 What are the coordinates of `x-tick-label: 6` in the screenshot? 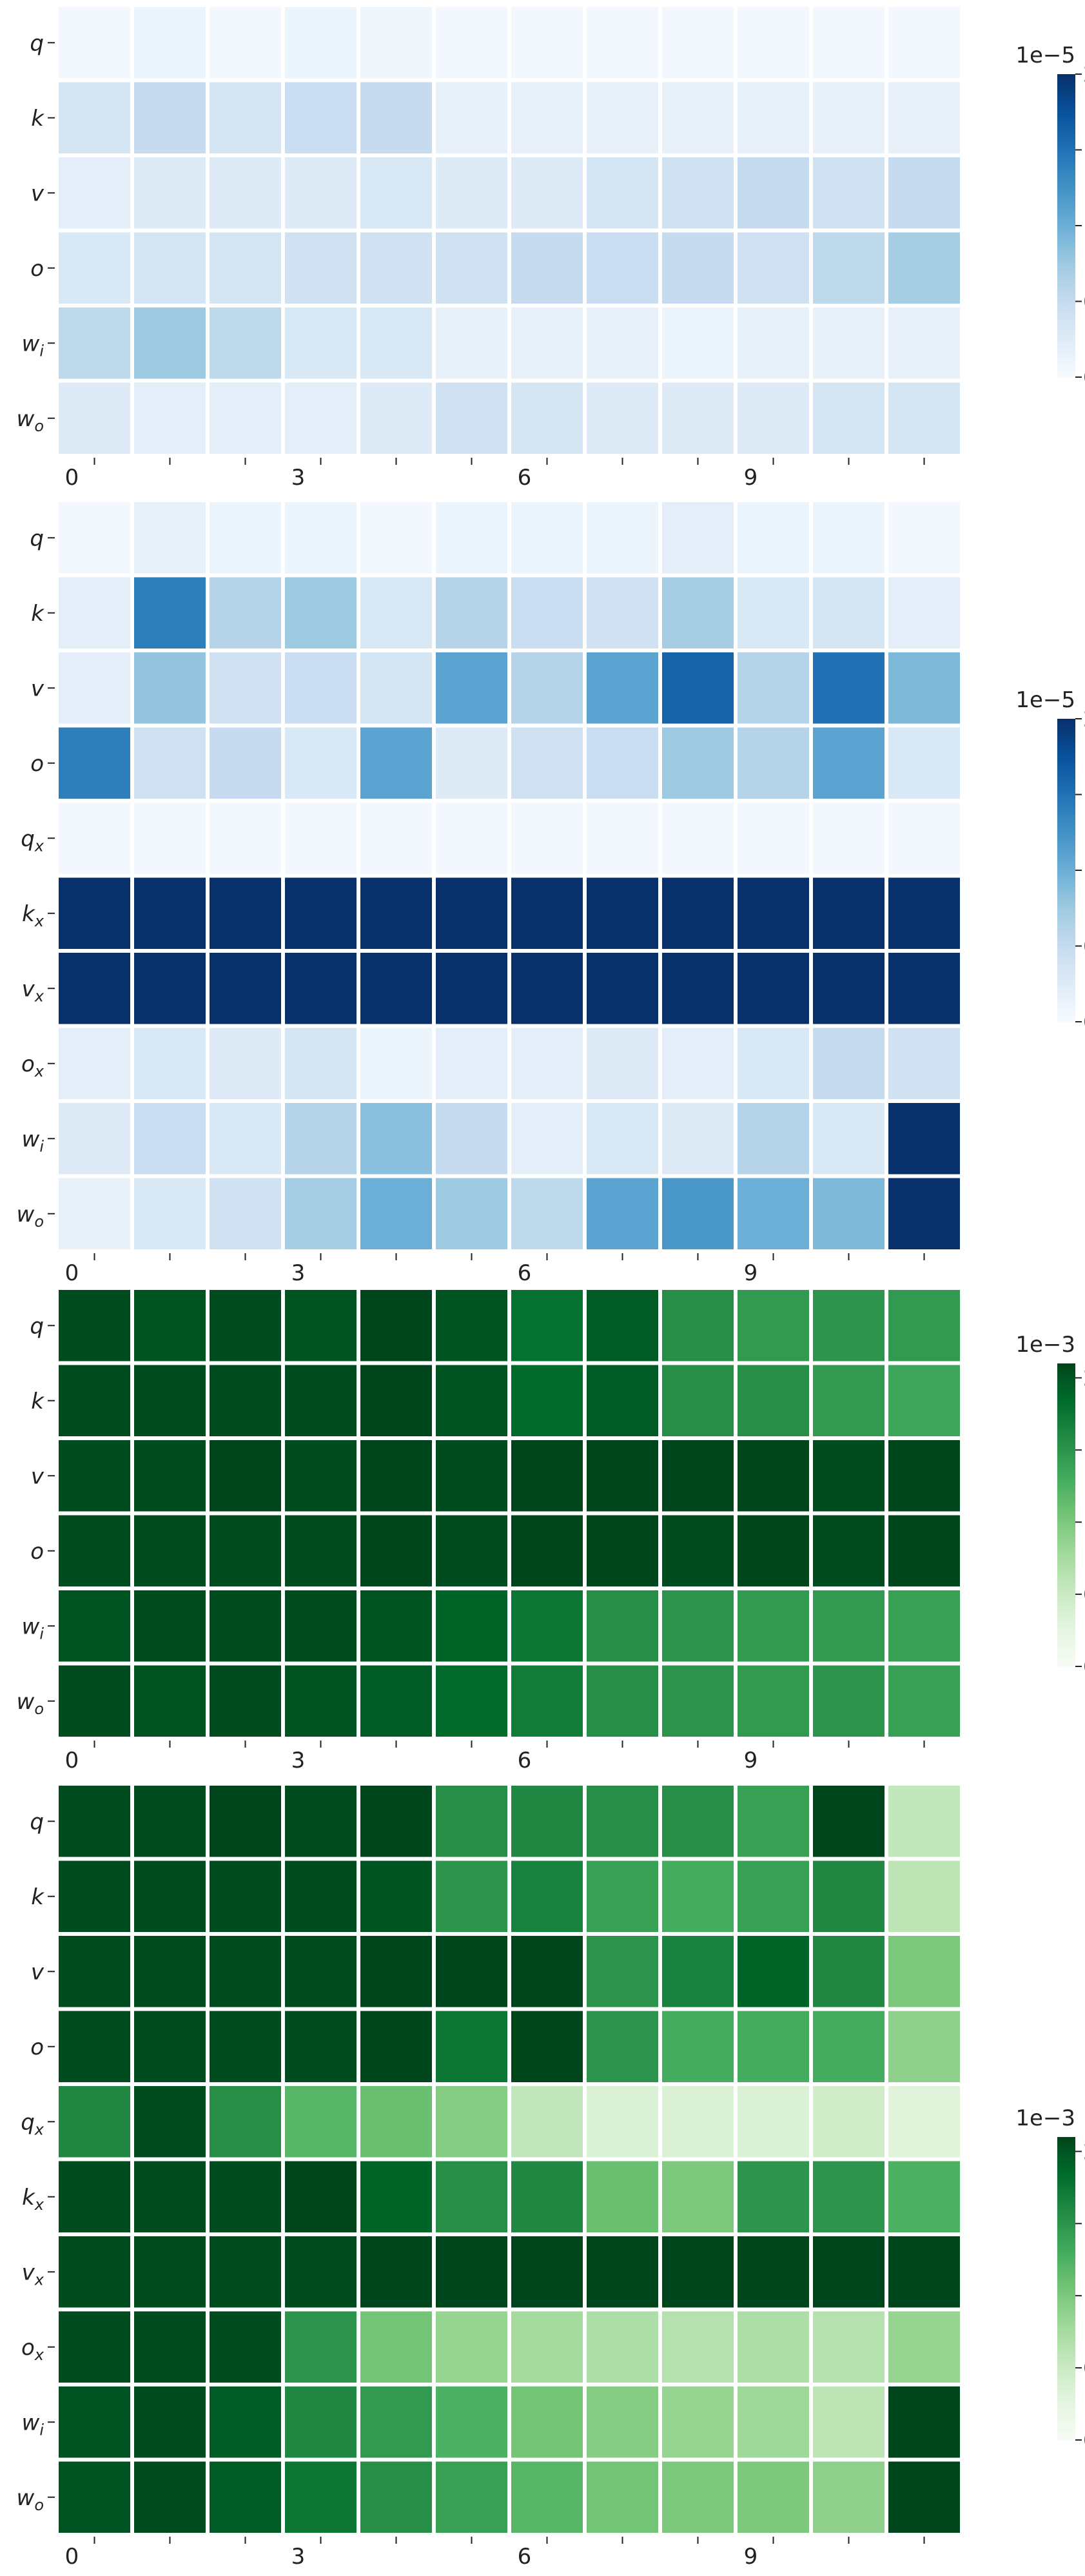 It's located at (525, 478).